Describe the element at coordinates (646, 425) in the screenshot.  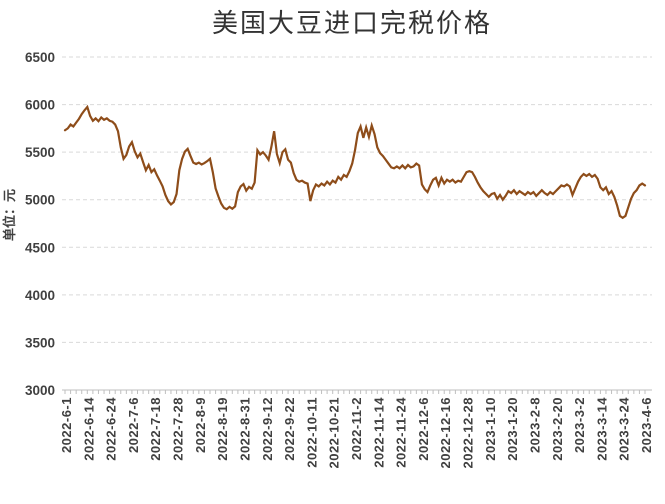
I see `x-tick-label: 2023-4-6` at that location.